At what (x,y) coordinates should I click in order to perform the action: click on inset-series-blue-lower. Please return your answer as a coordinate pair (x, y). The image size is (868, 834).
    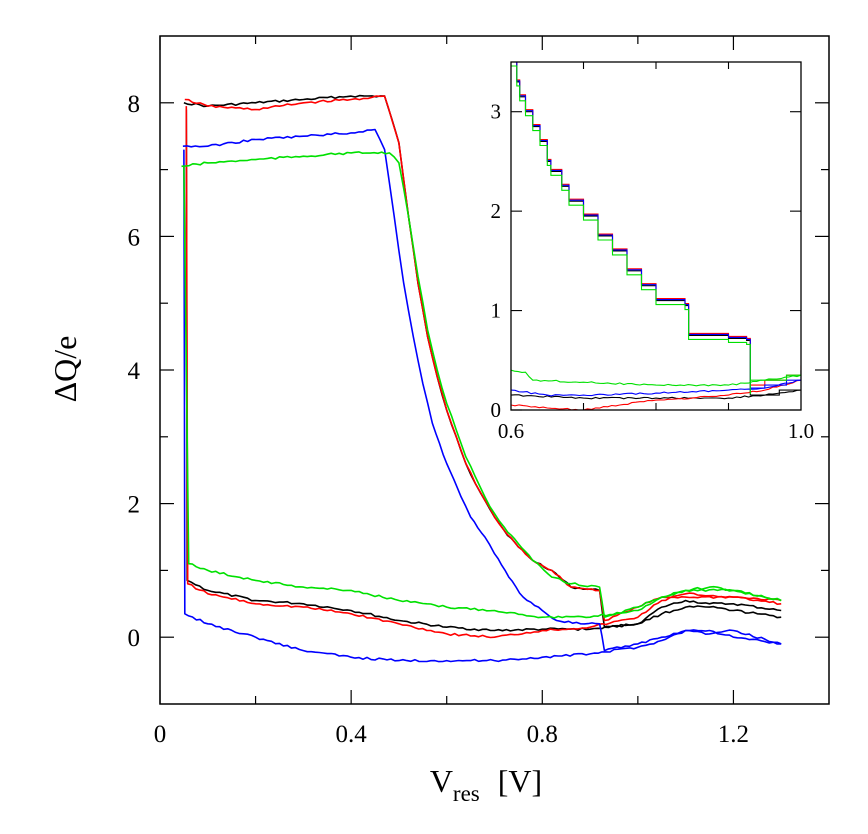
    Looking at the image, I should click on (656, 388).